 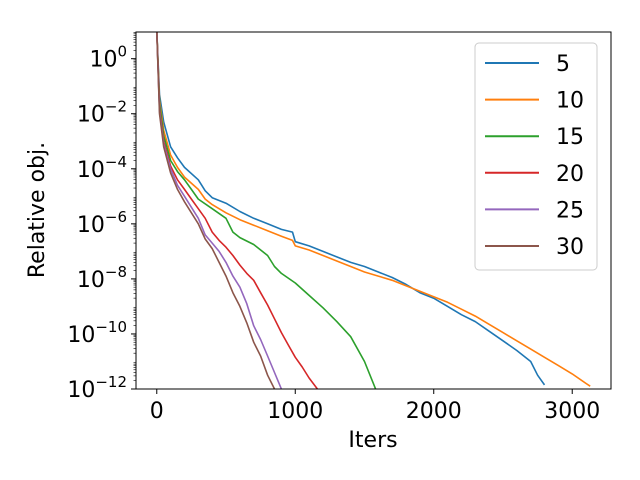 I want to click on x-tick-label: 0, so click(x=157, y=411).